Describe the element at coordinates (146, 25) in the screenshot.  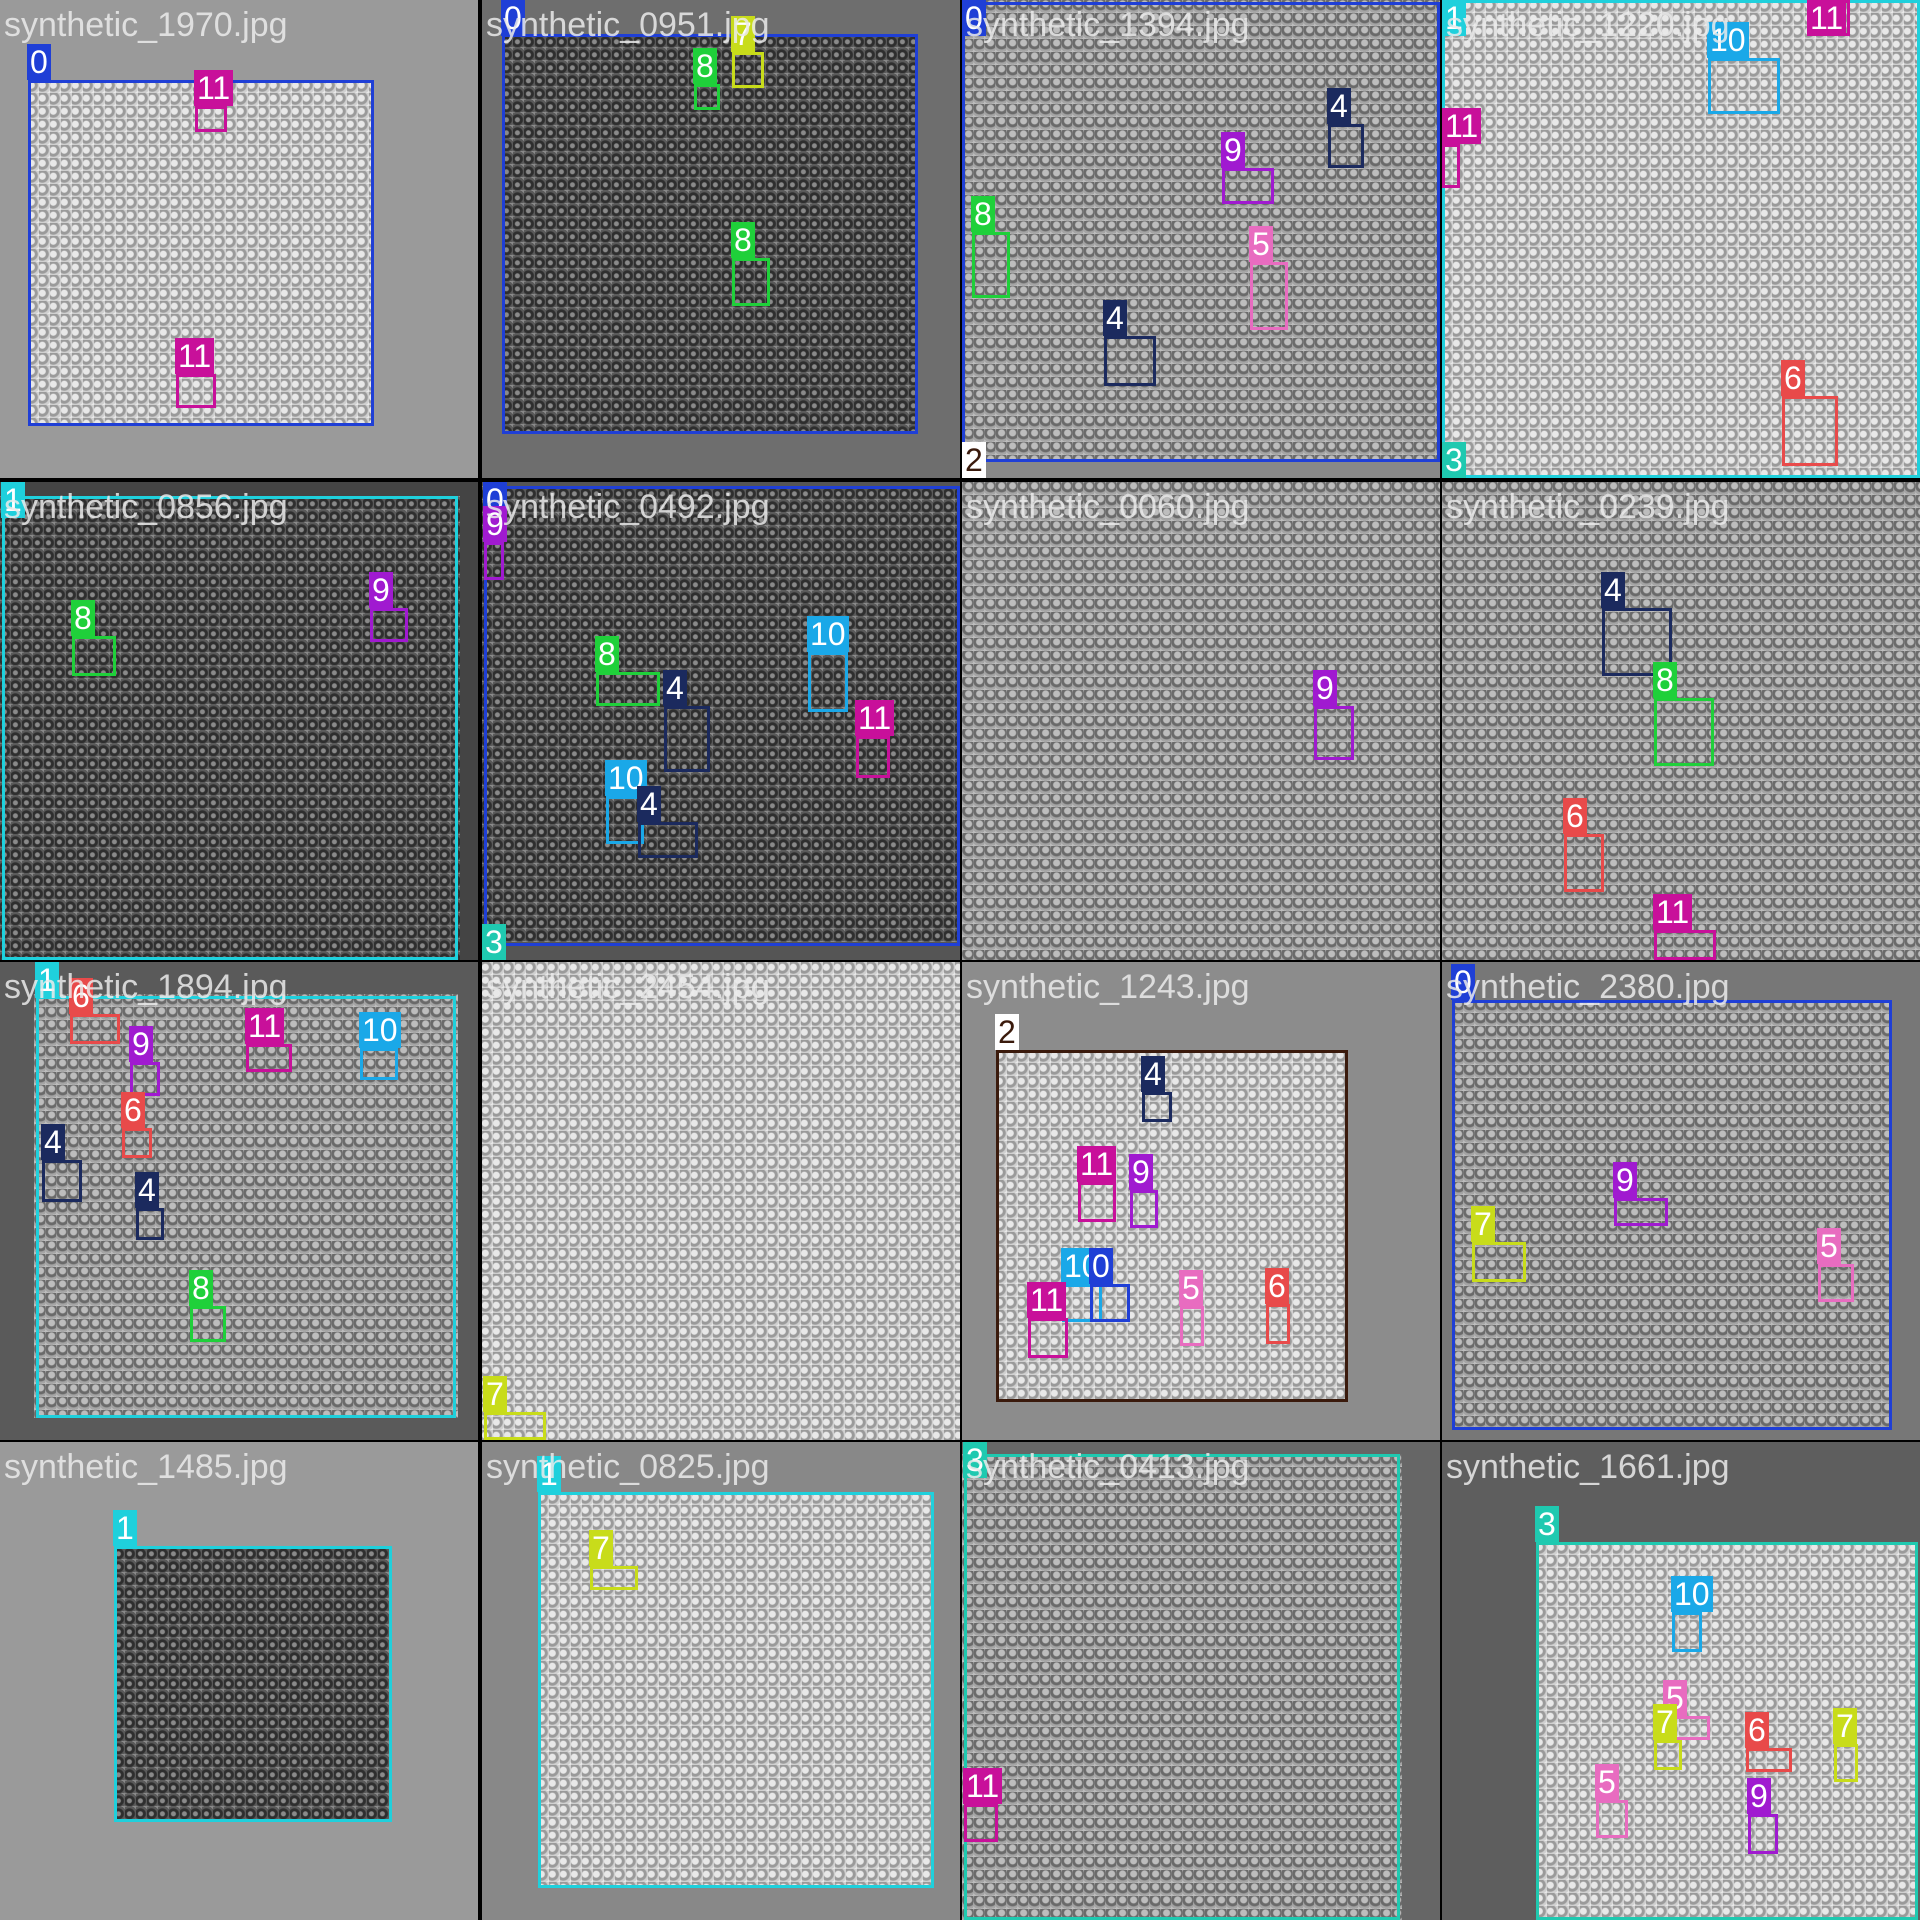
I see `tile-filename: synthetic_1970.jpg` at that location.